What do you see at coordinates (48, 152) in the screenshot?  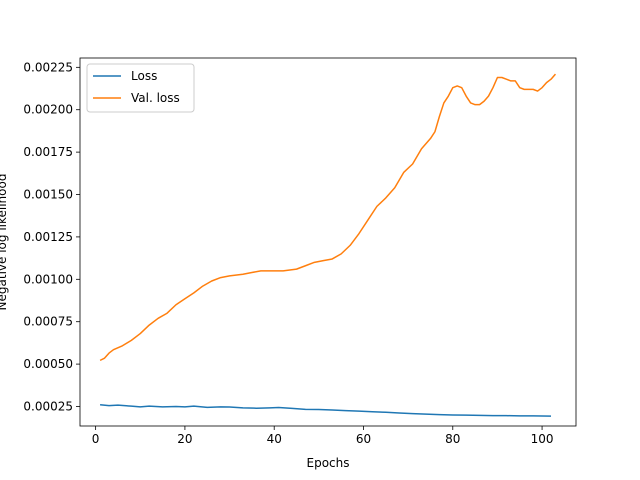 I see `y-tick-label: 0.00175` at bounding box center [48, 152].